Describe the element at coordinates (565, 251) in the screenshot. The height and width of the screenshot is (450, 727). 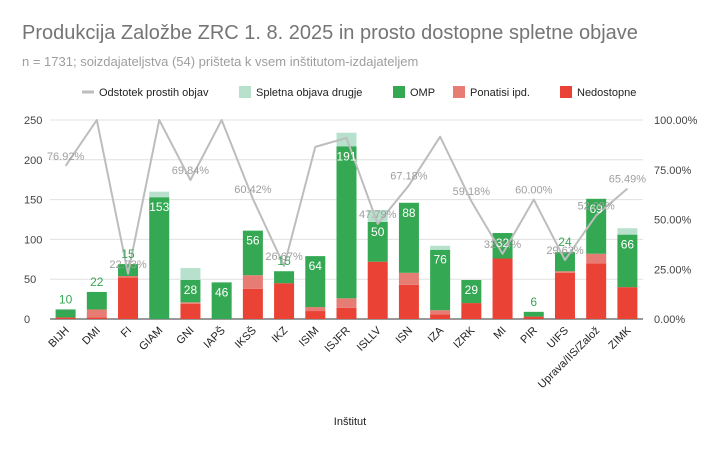
I see `line-data-label: 29.63%` at that location.